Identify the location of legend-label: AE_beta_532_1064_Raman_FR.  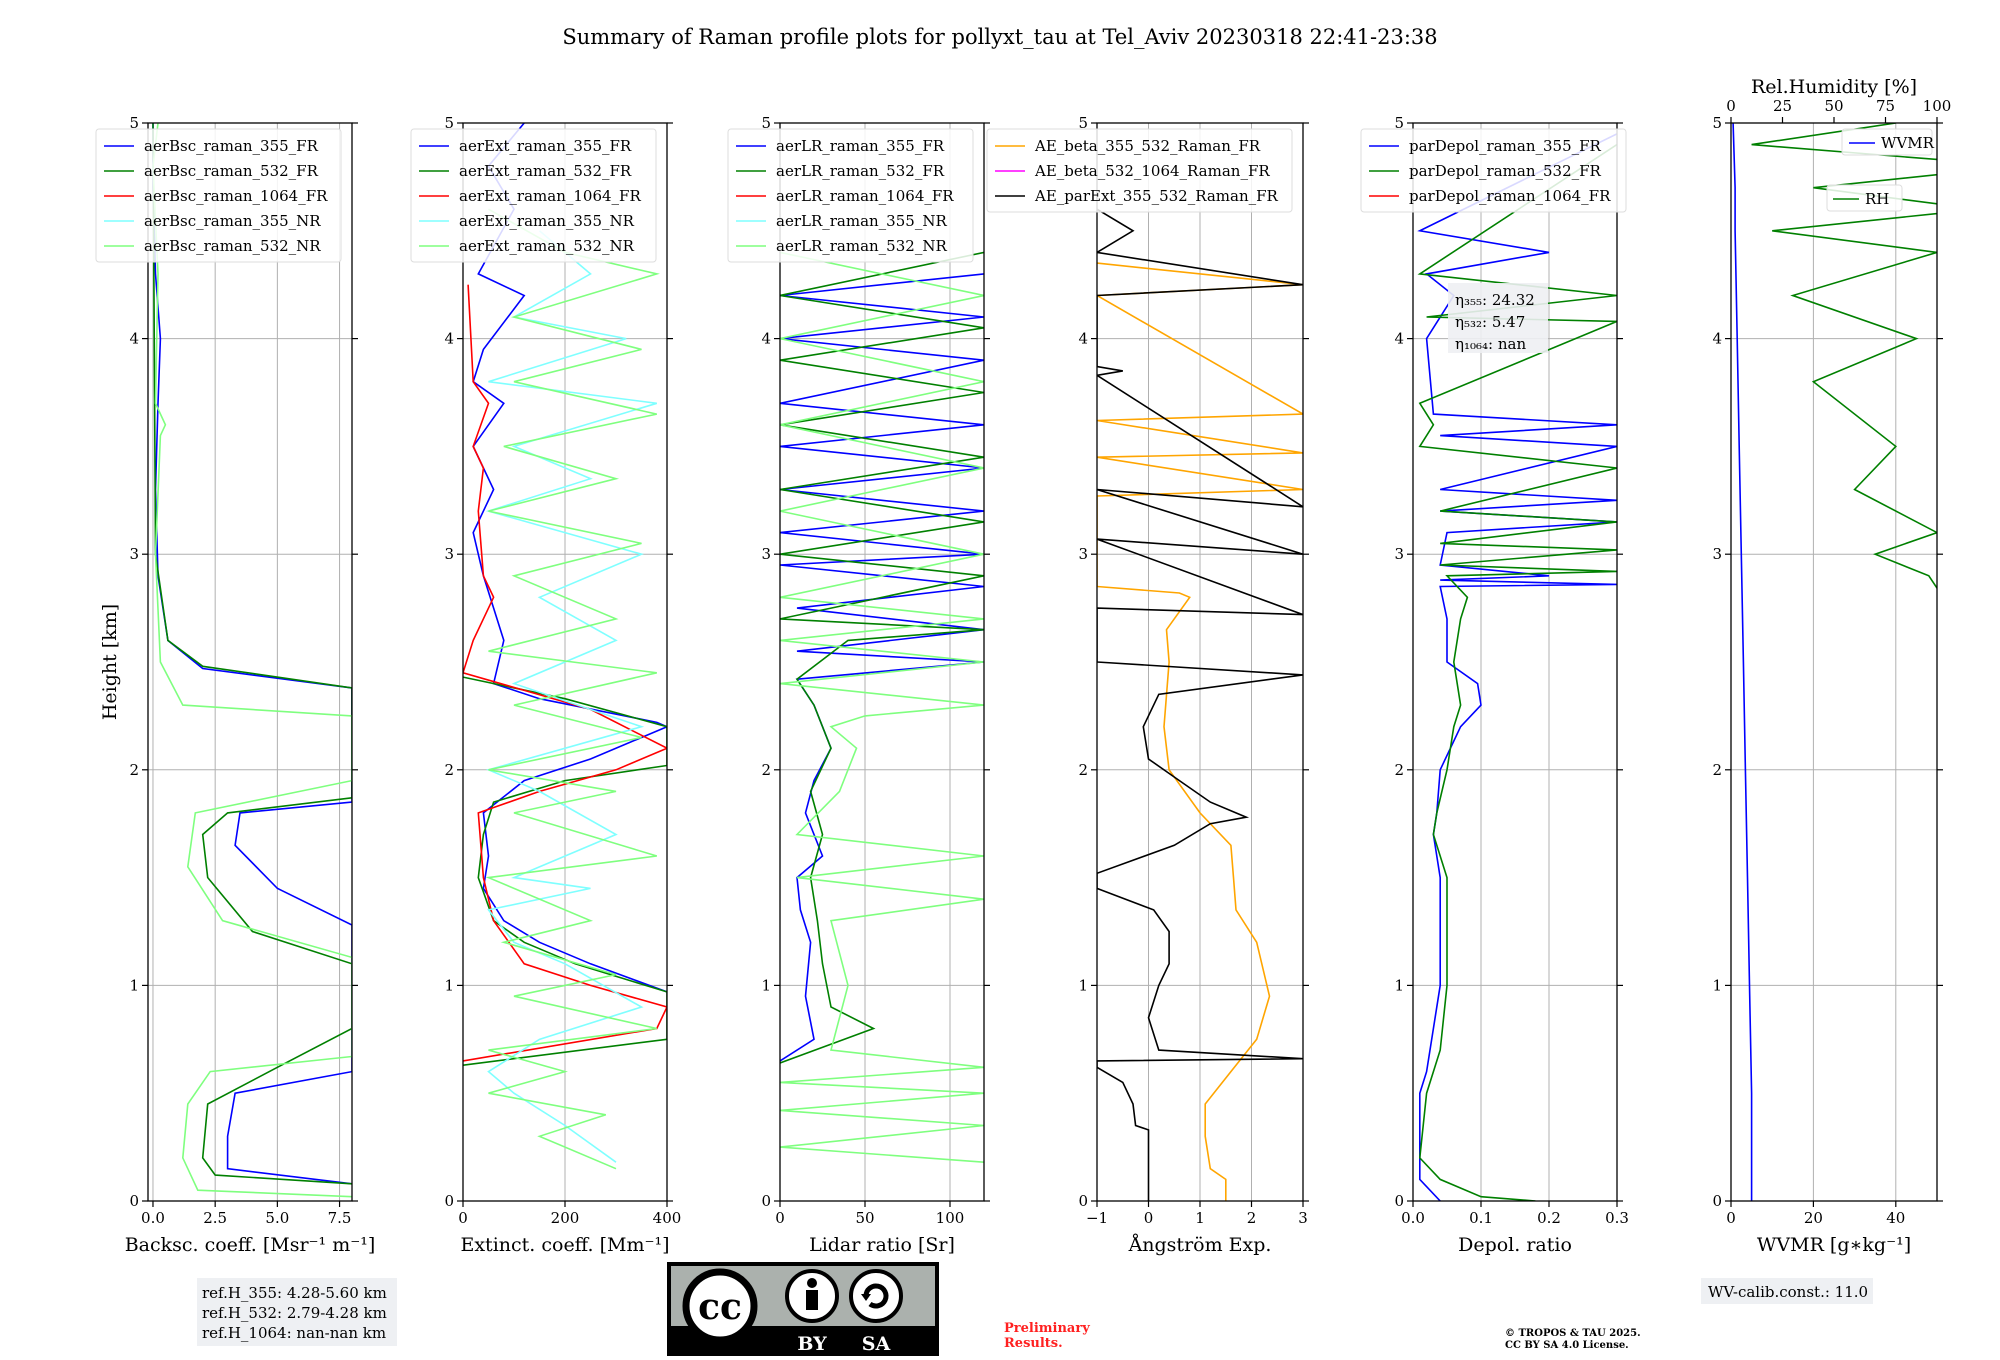
(1152, 171).